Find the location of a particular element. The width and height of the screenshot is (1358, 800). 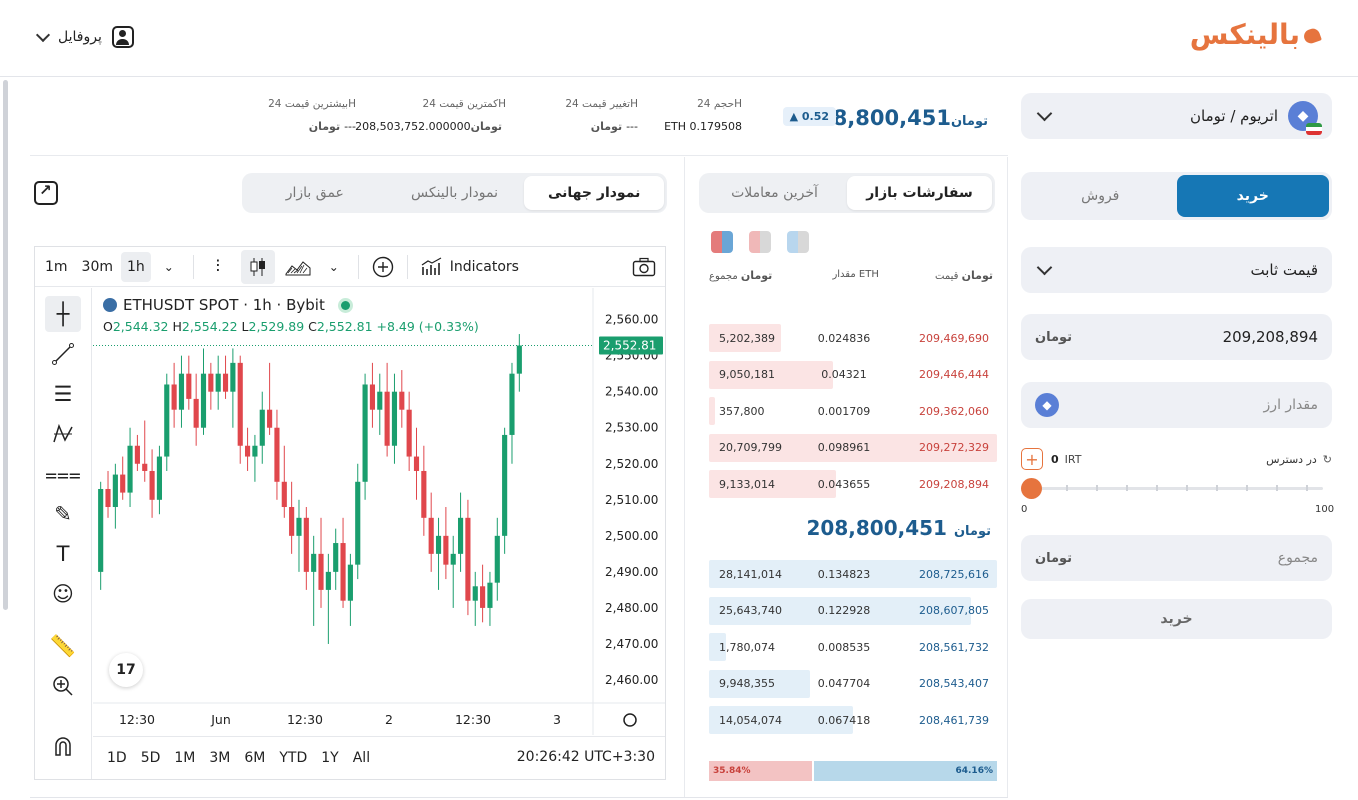

range-3m: 3M is located at coordinates (220, 758).